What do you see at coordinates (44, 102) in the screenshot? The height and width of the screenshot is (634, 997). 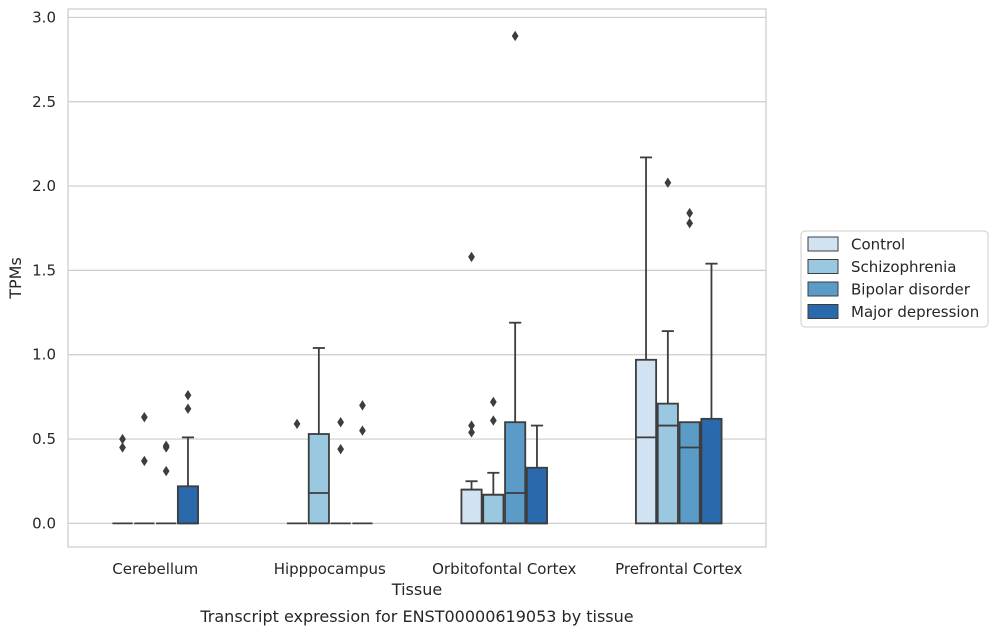 I see `y-tick-label: 2.5` at bounding box center [44, 102].